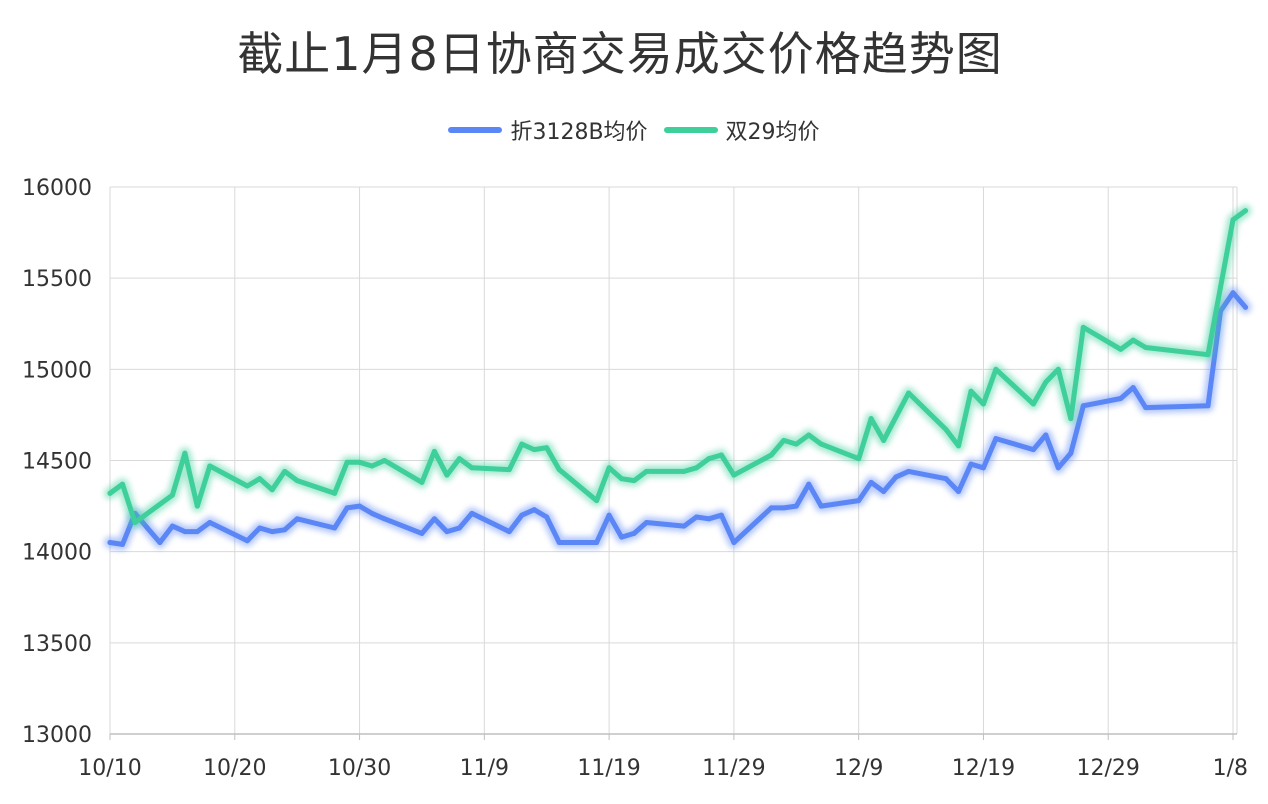  I want to click on x-tick-label: 11/29, so click(733, 768).